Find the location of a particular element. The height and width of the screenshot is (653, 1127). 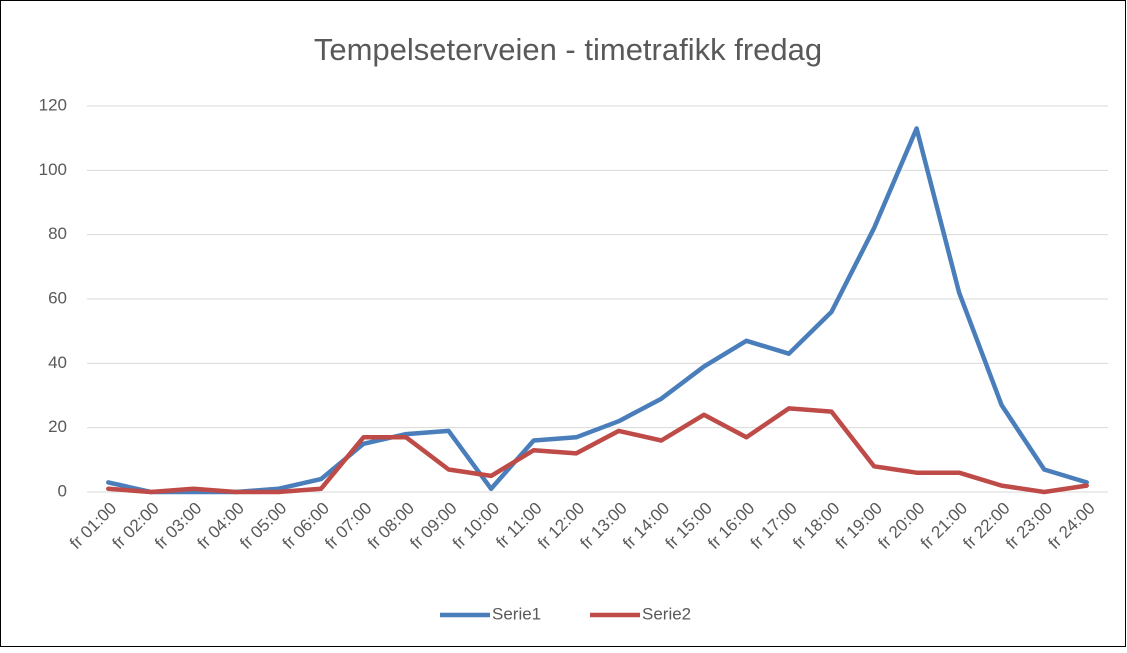

y-tick-label: 100 is located at coordinates (53, 169).